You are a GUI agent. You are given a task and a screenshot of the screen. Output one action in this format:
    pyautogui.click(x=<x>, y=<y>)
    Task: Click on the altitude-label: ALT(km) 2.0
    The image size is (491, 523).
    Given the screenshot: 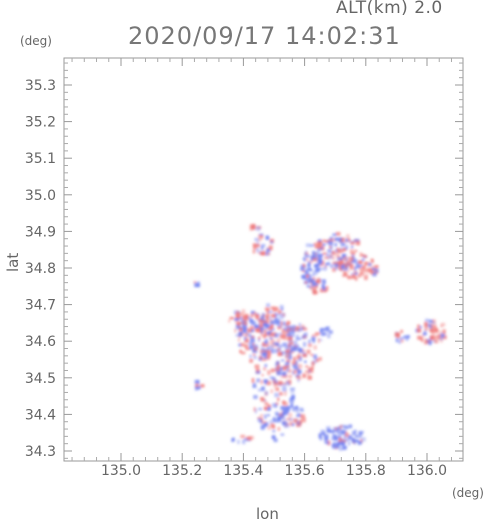 What is the action you would take?
    pyautogui.click(x=389, y=9)
    